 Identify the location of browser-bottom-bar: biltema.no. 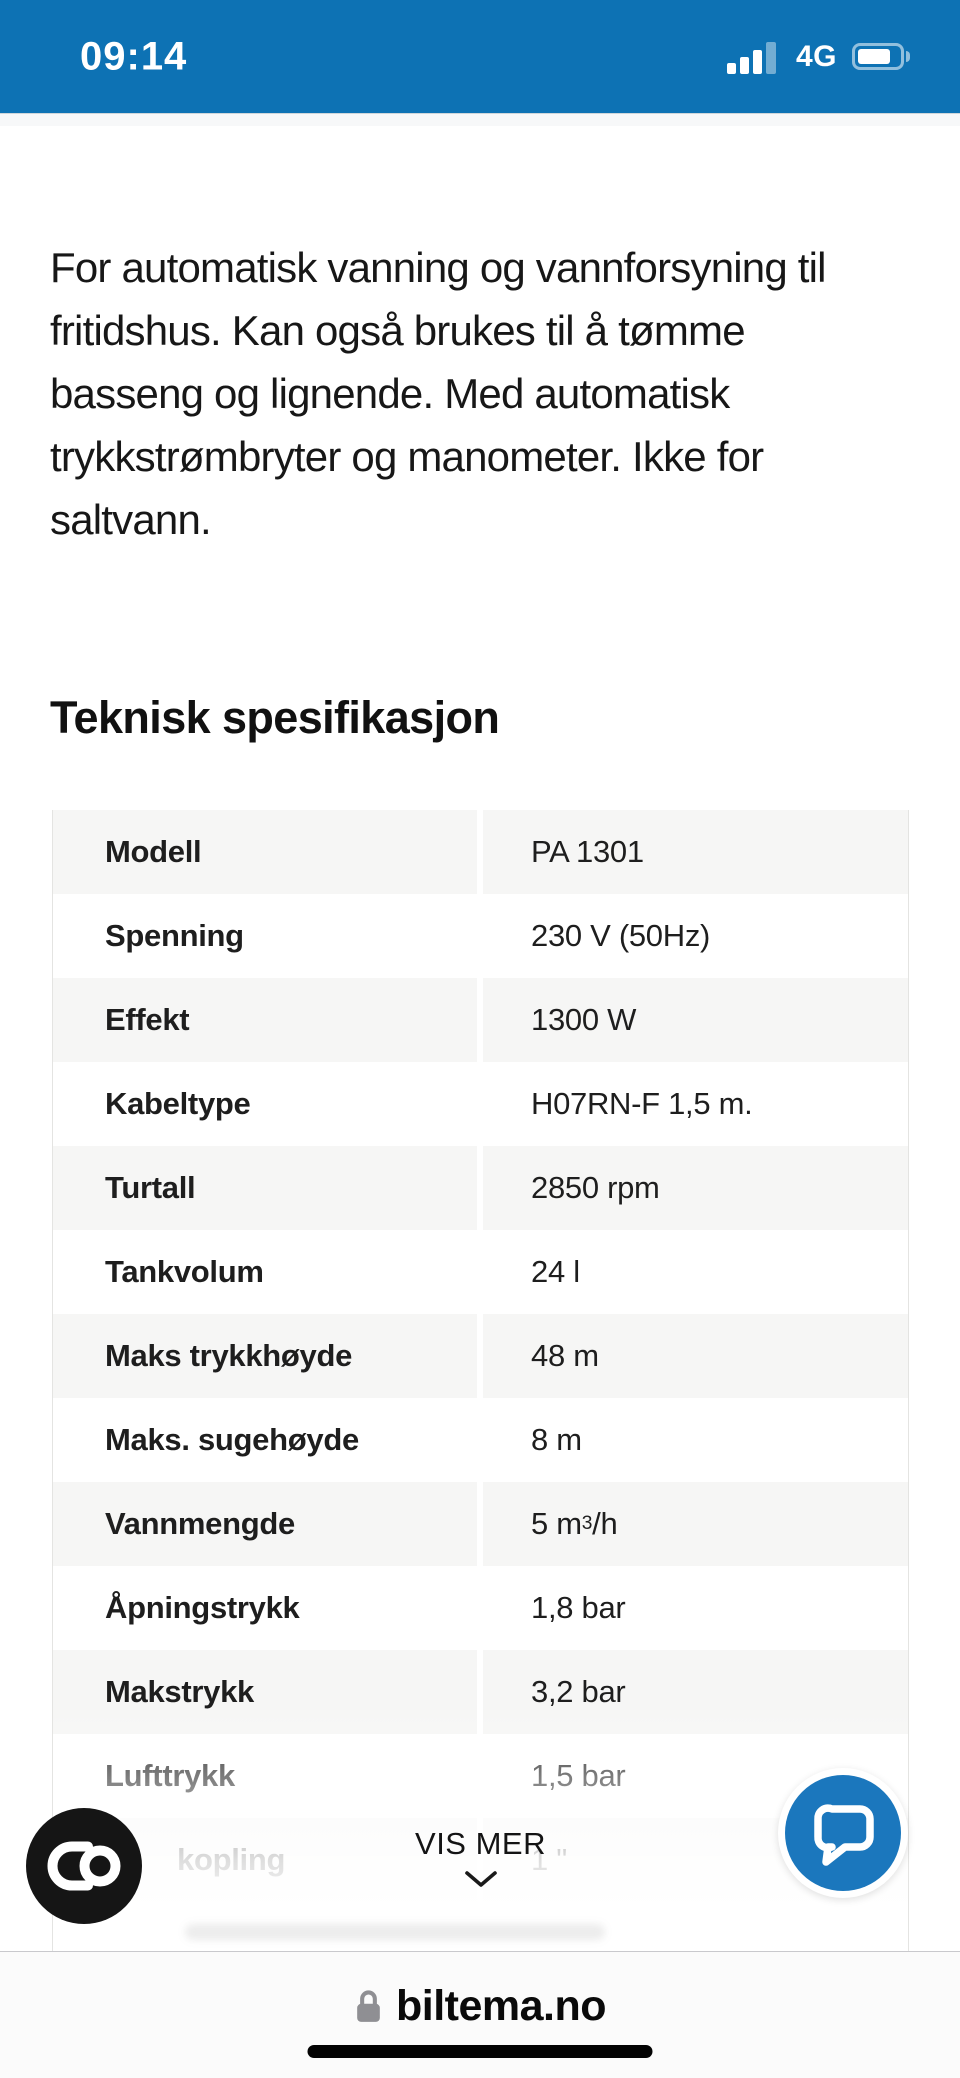
(480, 2014).